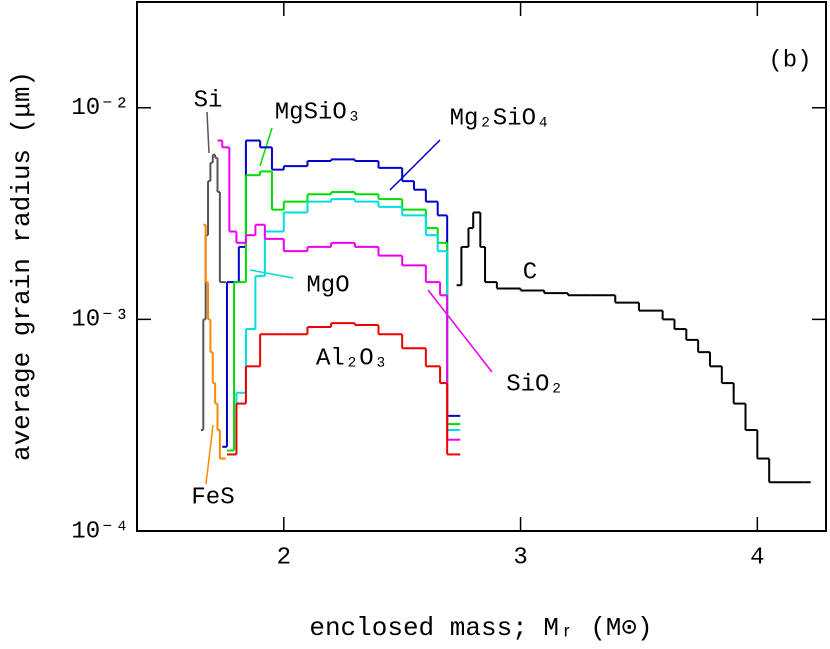 The image size is (830, 649). What do you see at coordinates (757, 557) in the screenshot?
I see `x-tick-label: 4` at bounding box center [757, 557].